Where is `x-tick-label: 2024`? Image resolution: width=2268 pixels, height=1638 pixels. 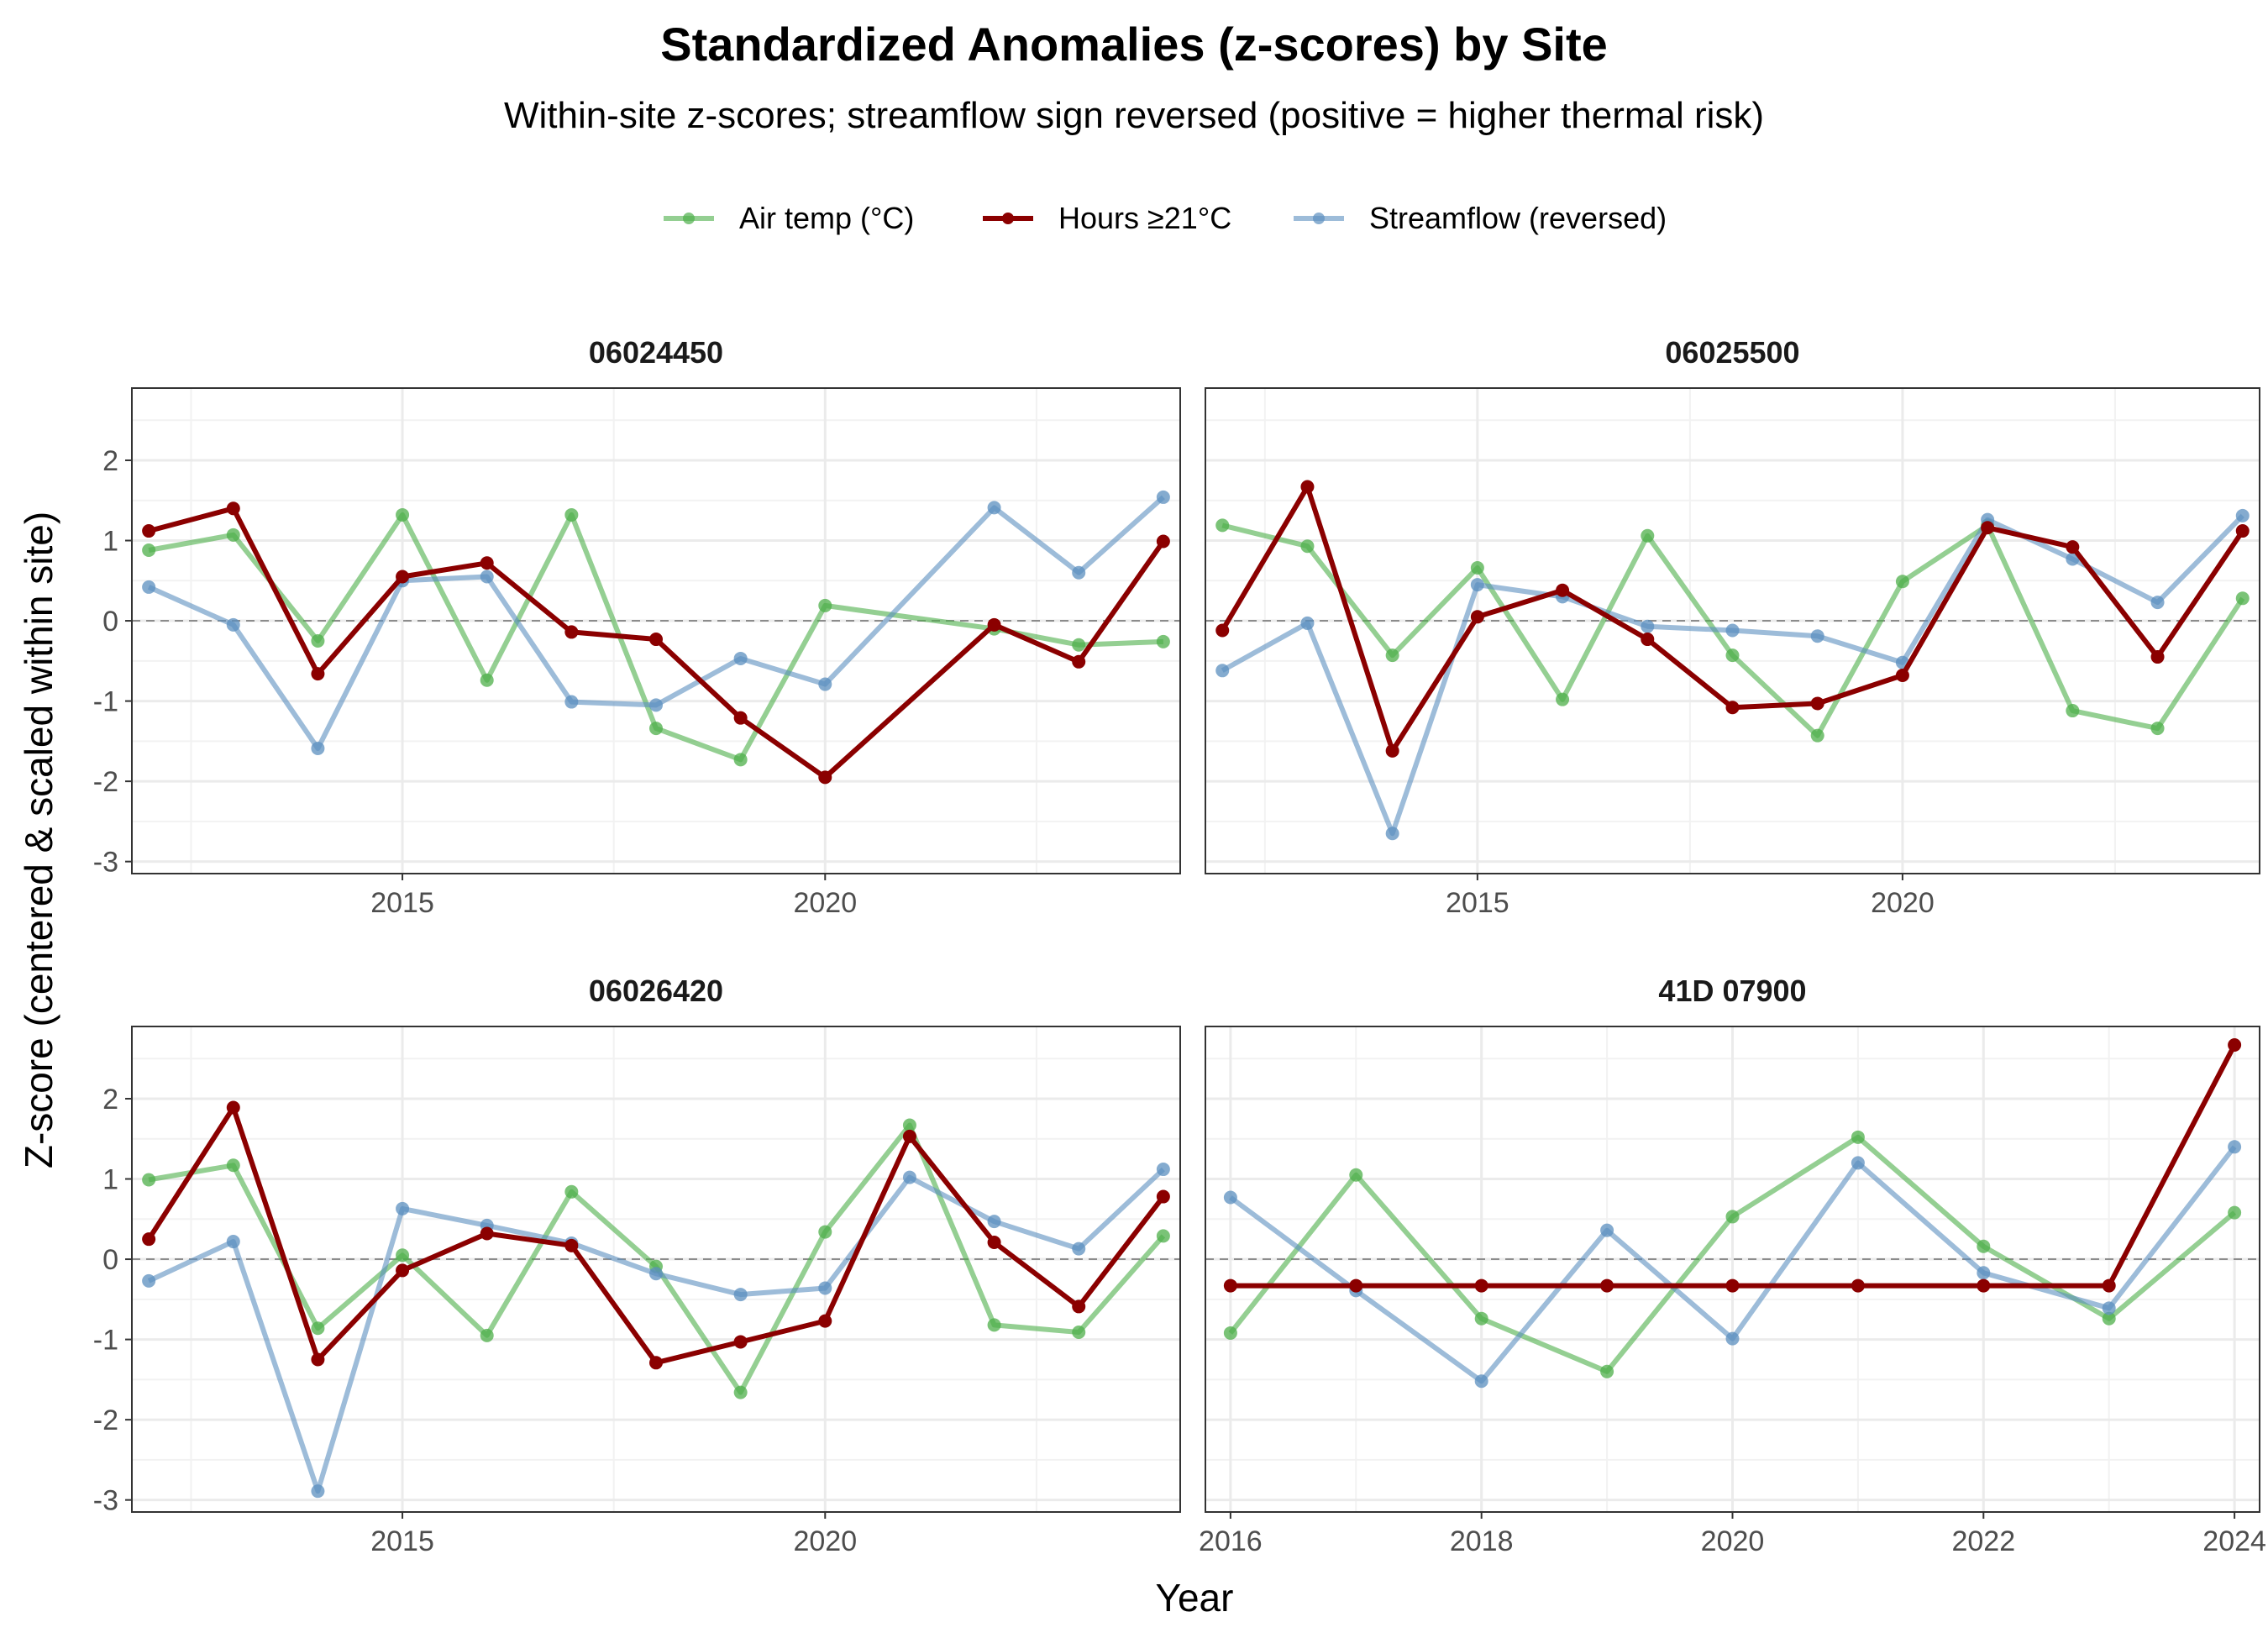 x-tick-label: 2024 is located at coordinates (2234, 1541).